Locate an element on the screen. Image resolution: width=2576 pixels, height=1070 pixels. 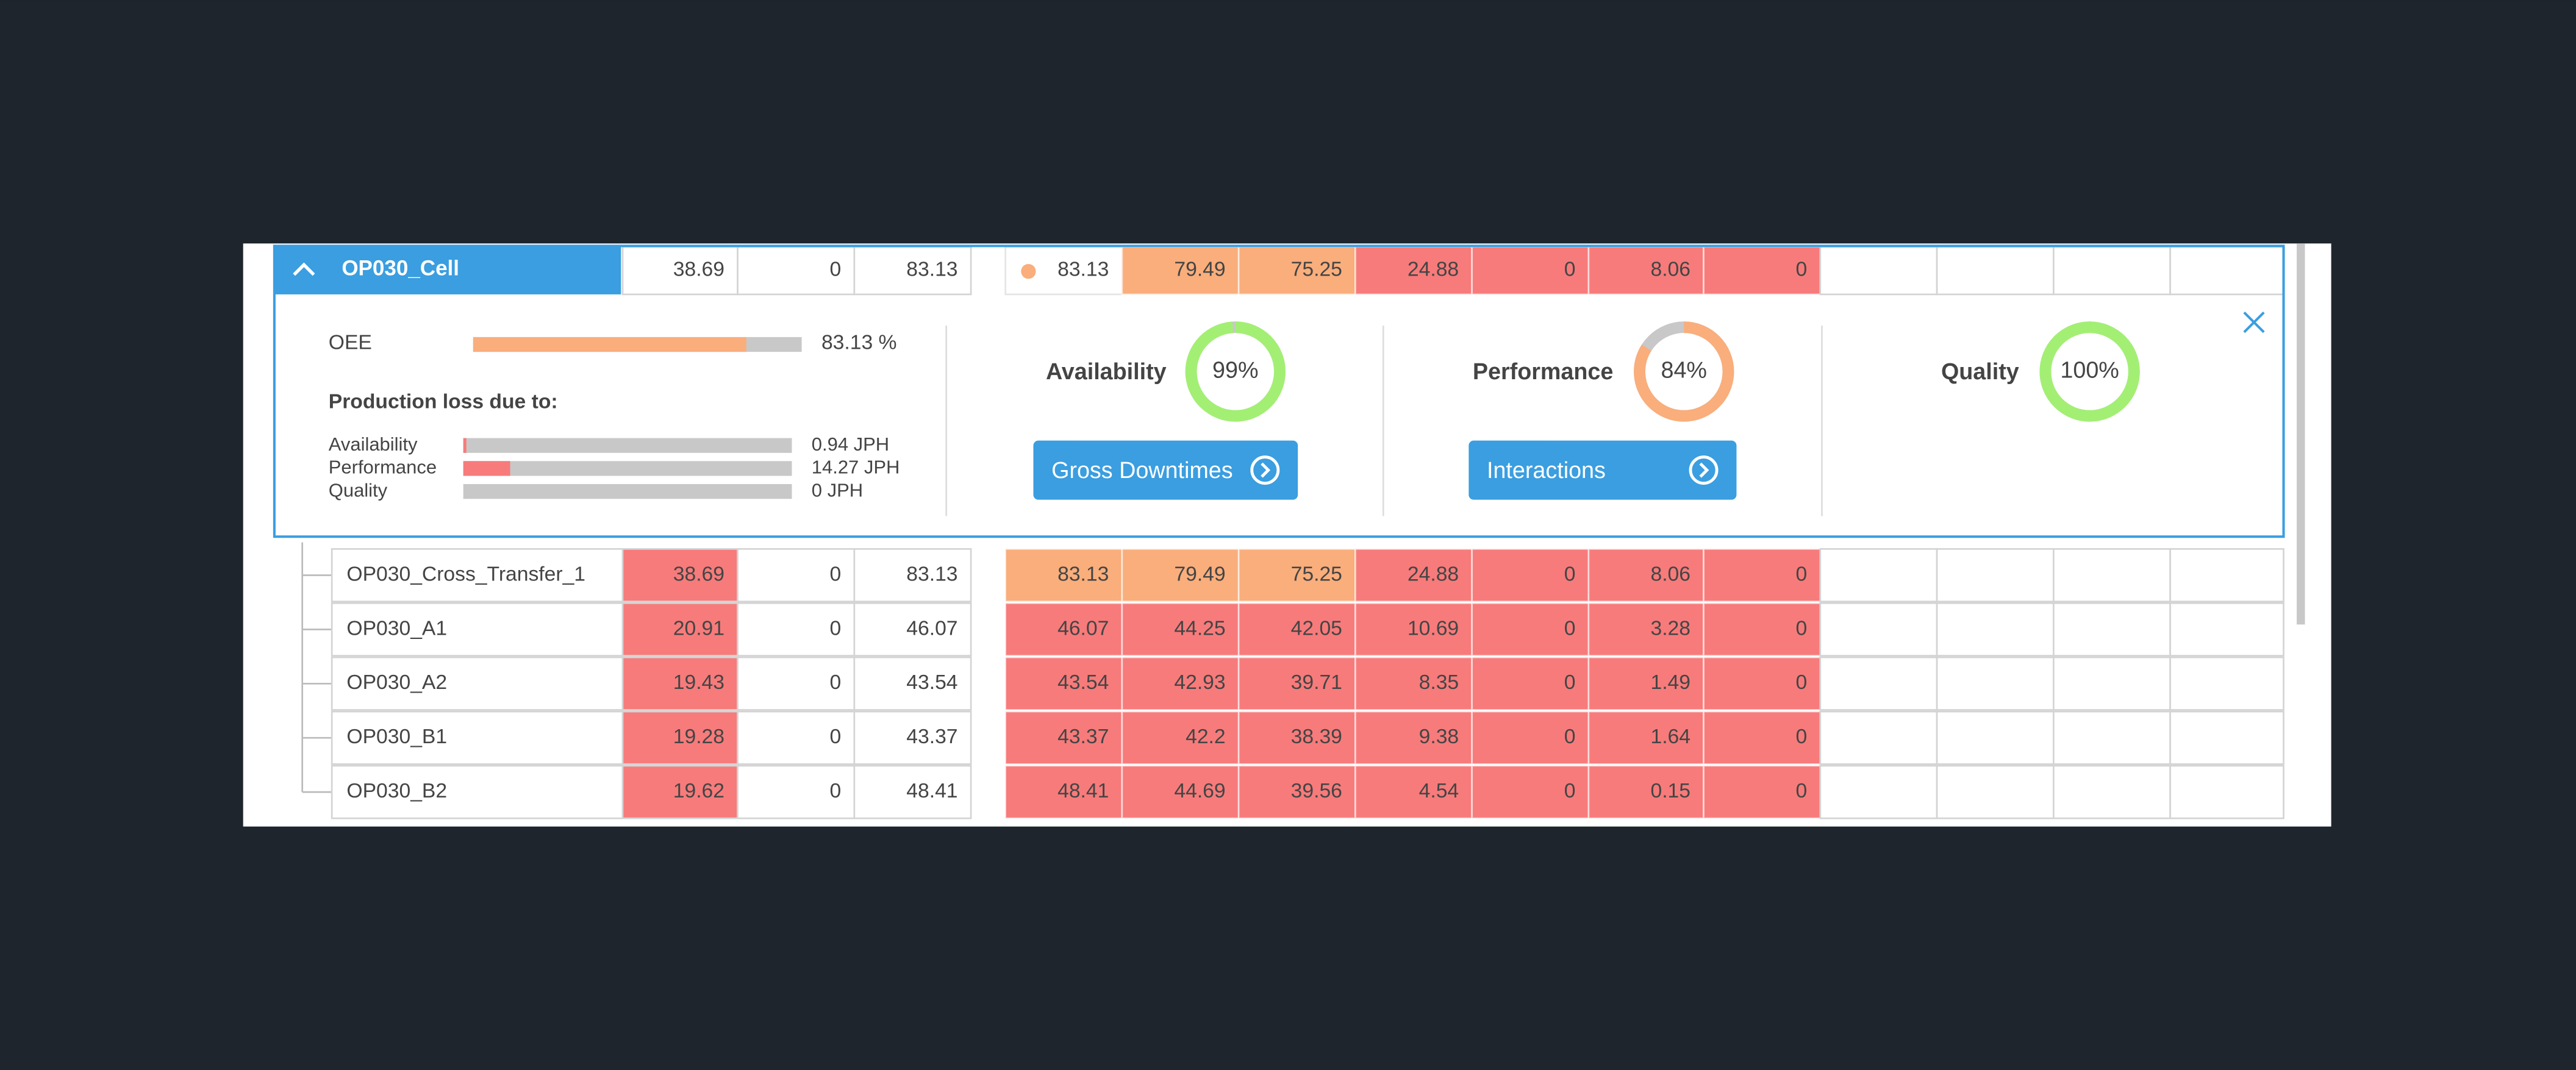
cell-value: 38.39 is located at coordinates (1317, 737).